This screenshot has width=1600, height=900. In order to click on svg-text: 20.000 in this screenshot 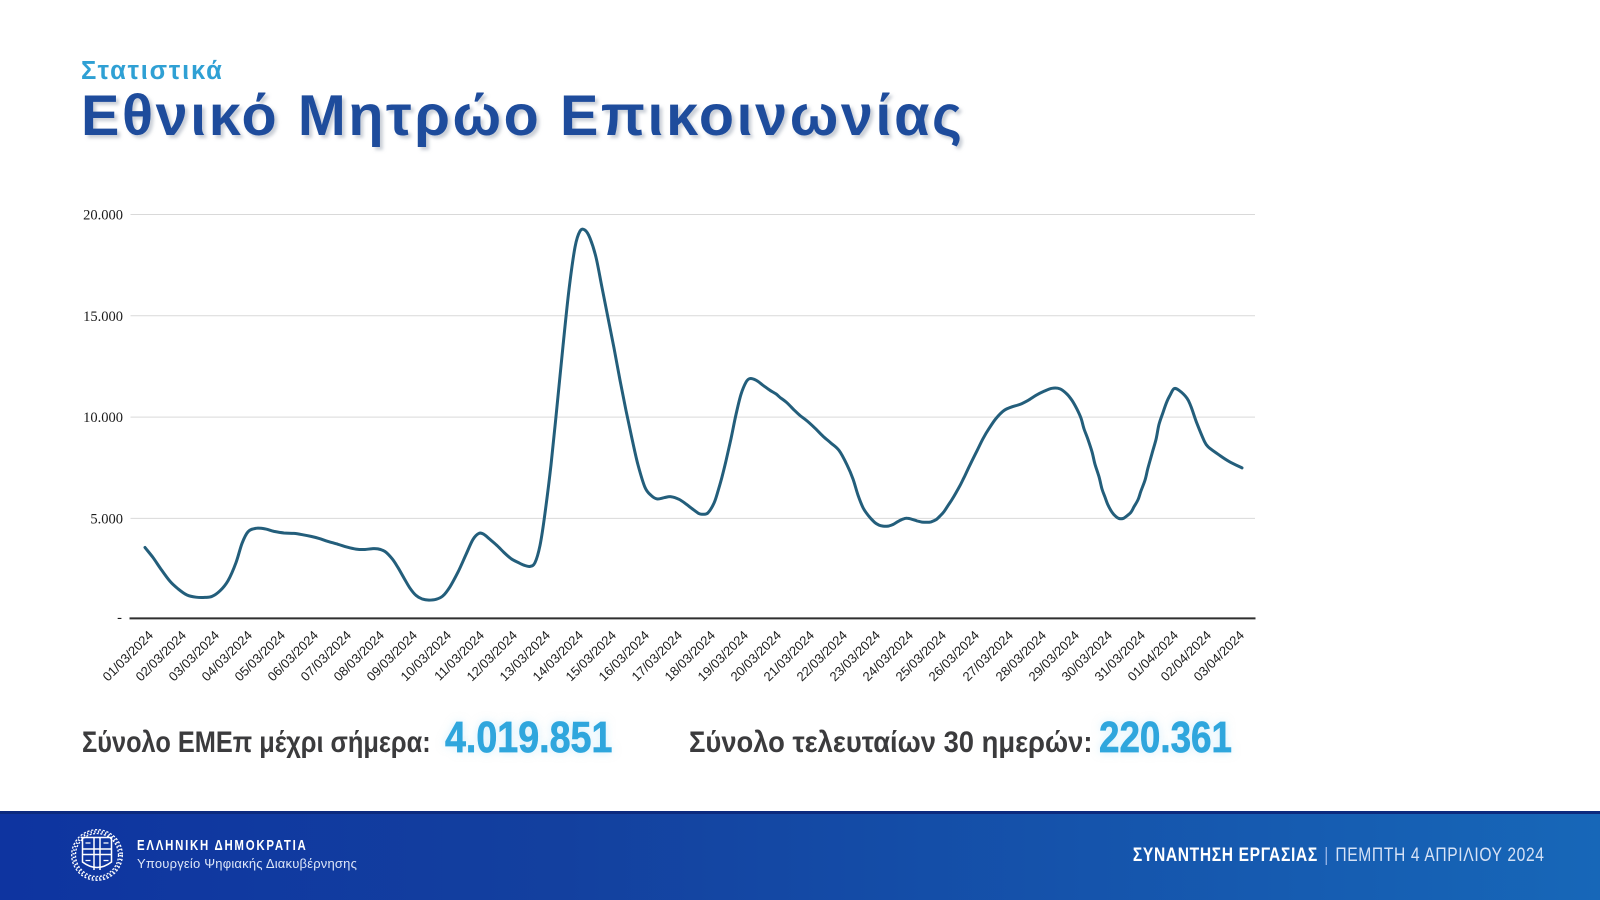, I will do `click(103, 216)`.